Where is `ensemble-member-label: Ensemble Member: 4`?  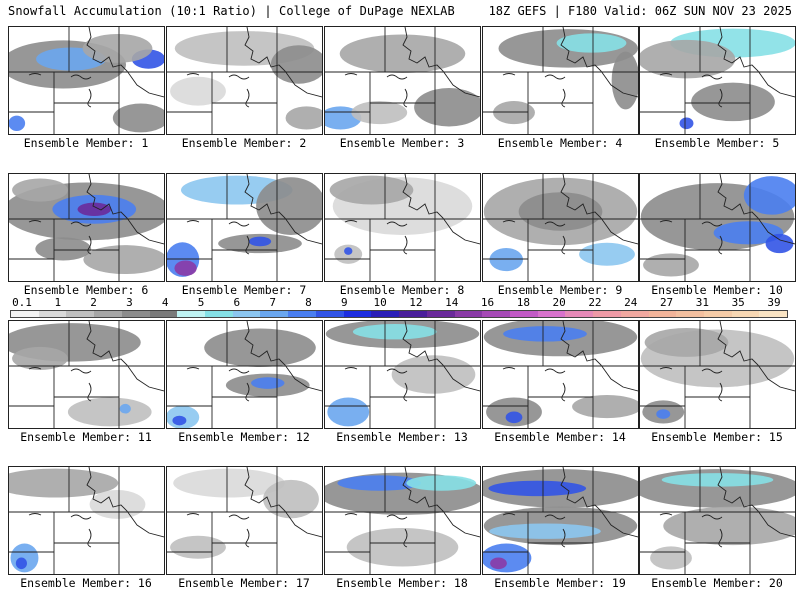 ensemble-member-label: Ensemble Member: 4 is located at coordinates (560, 143).